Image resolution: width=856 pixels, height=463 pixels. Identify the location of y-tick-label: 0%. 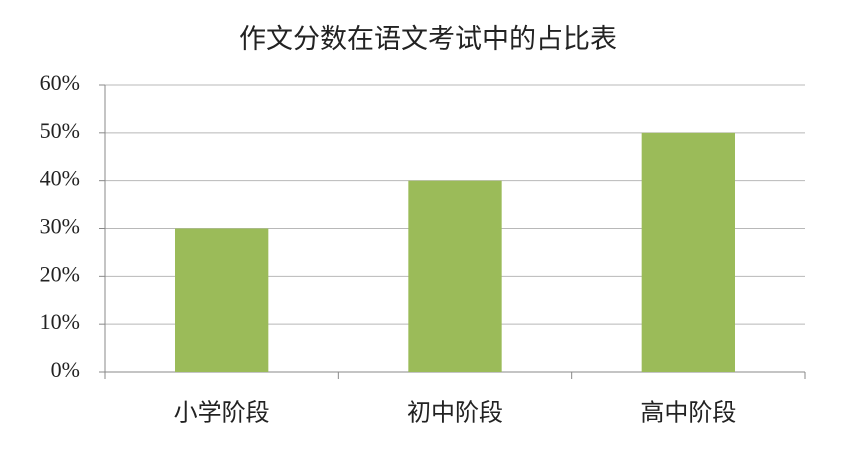
(65, 369).